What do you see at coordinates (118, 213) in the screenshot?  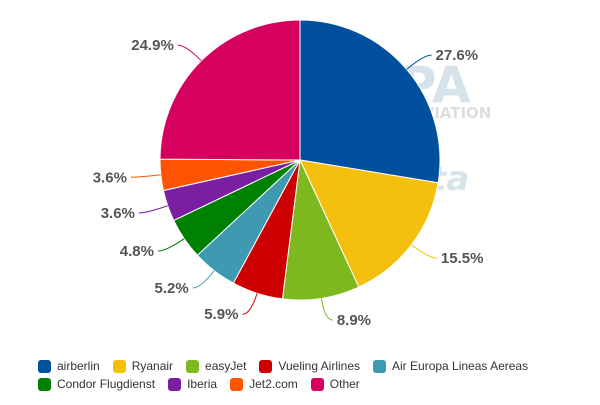 I see `data-label-iberia: 3.6%` at bounding box center [118, 213].